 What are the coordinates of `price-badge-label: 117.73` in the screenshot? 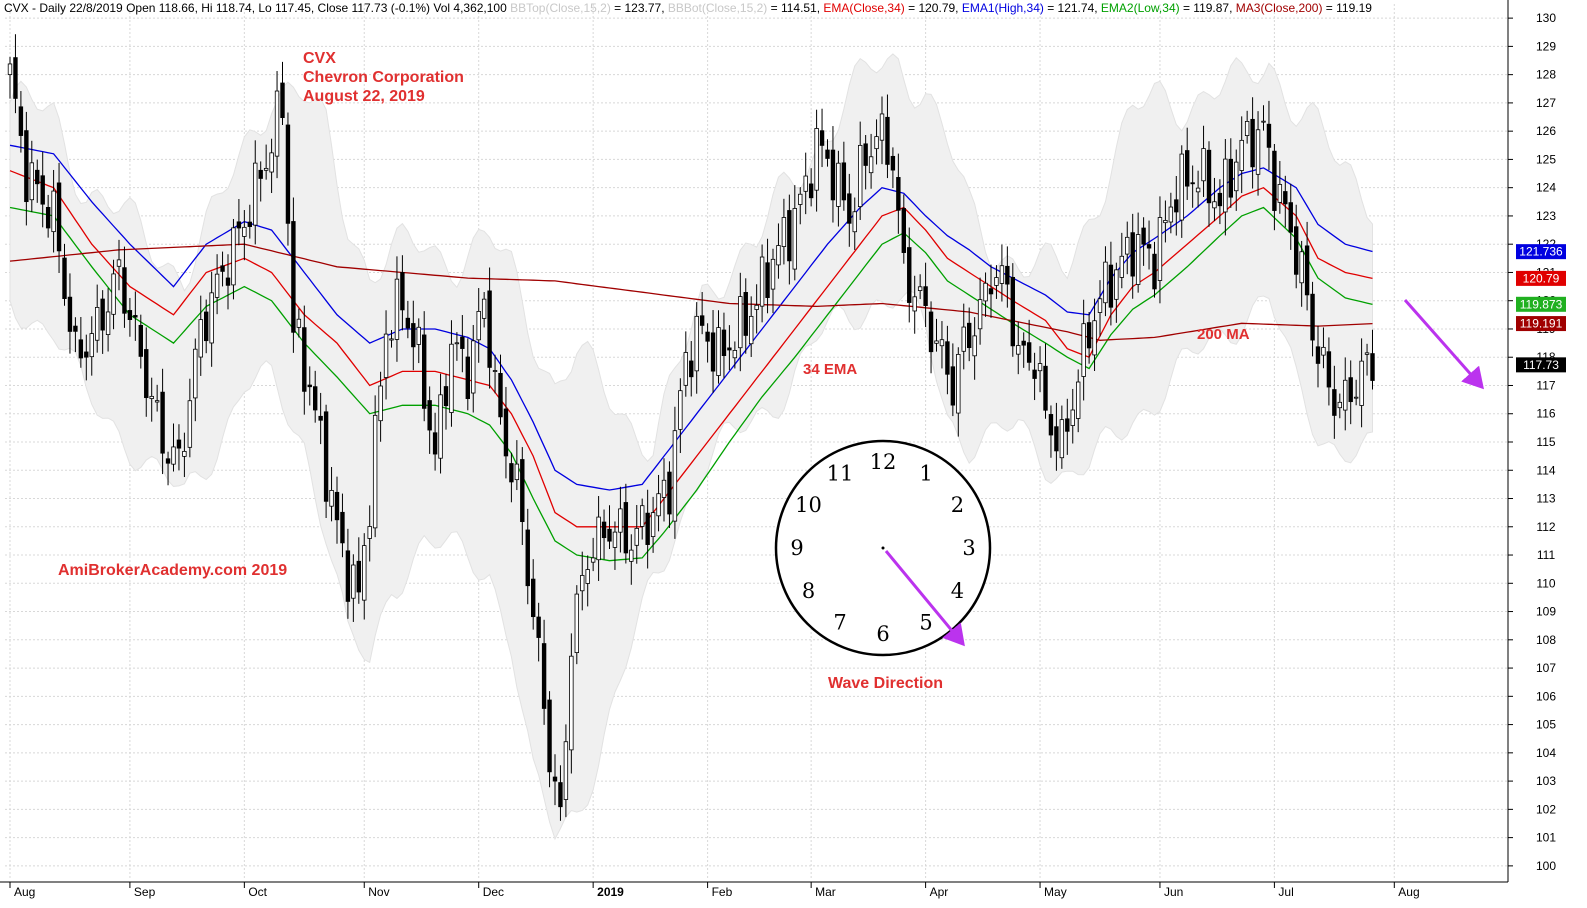 It's located at (1541, 365).